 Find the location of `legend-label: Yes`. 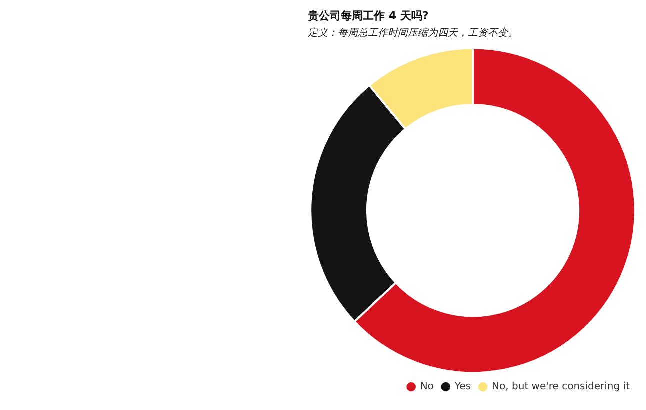

legend-label: Yes is located at coordinates (463, 387).